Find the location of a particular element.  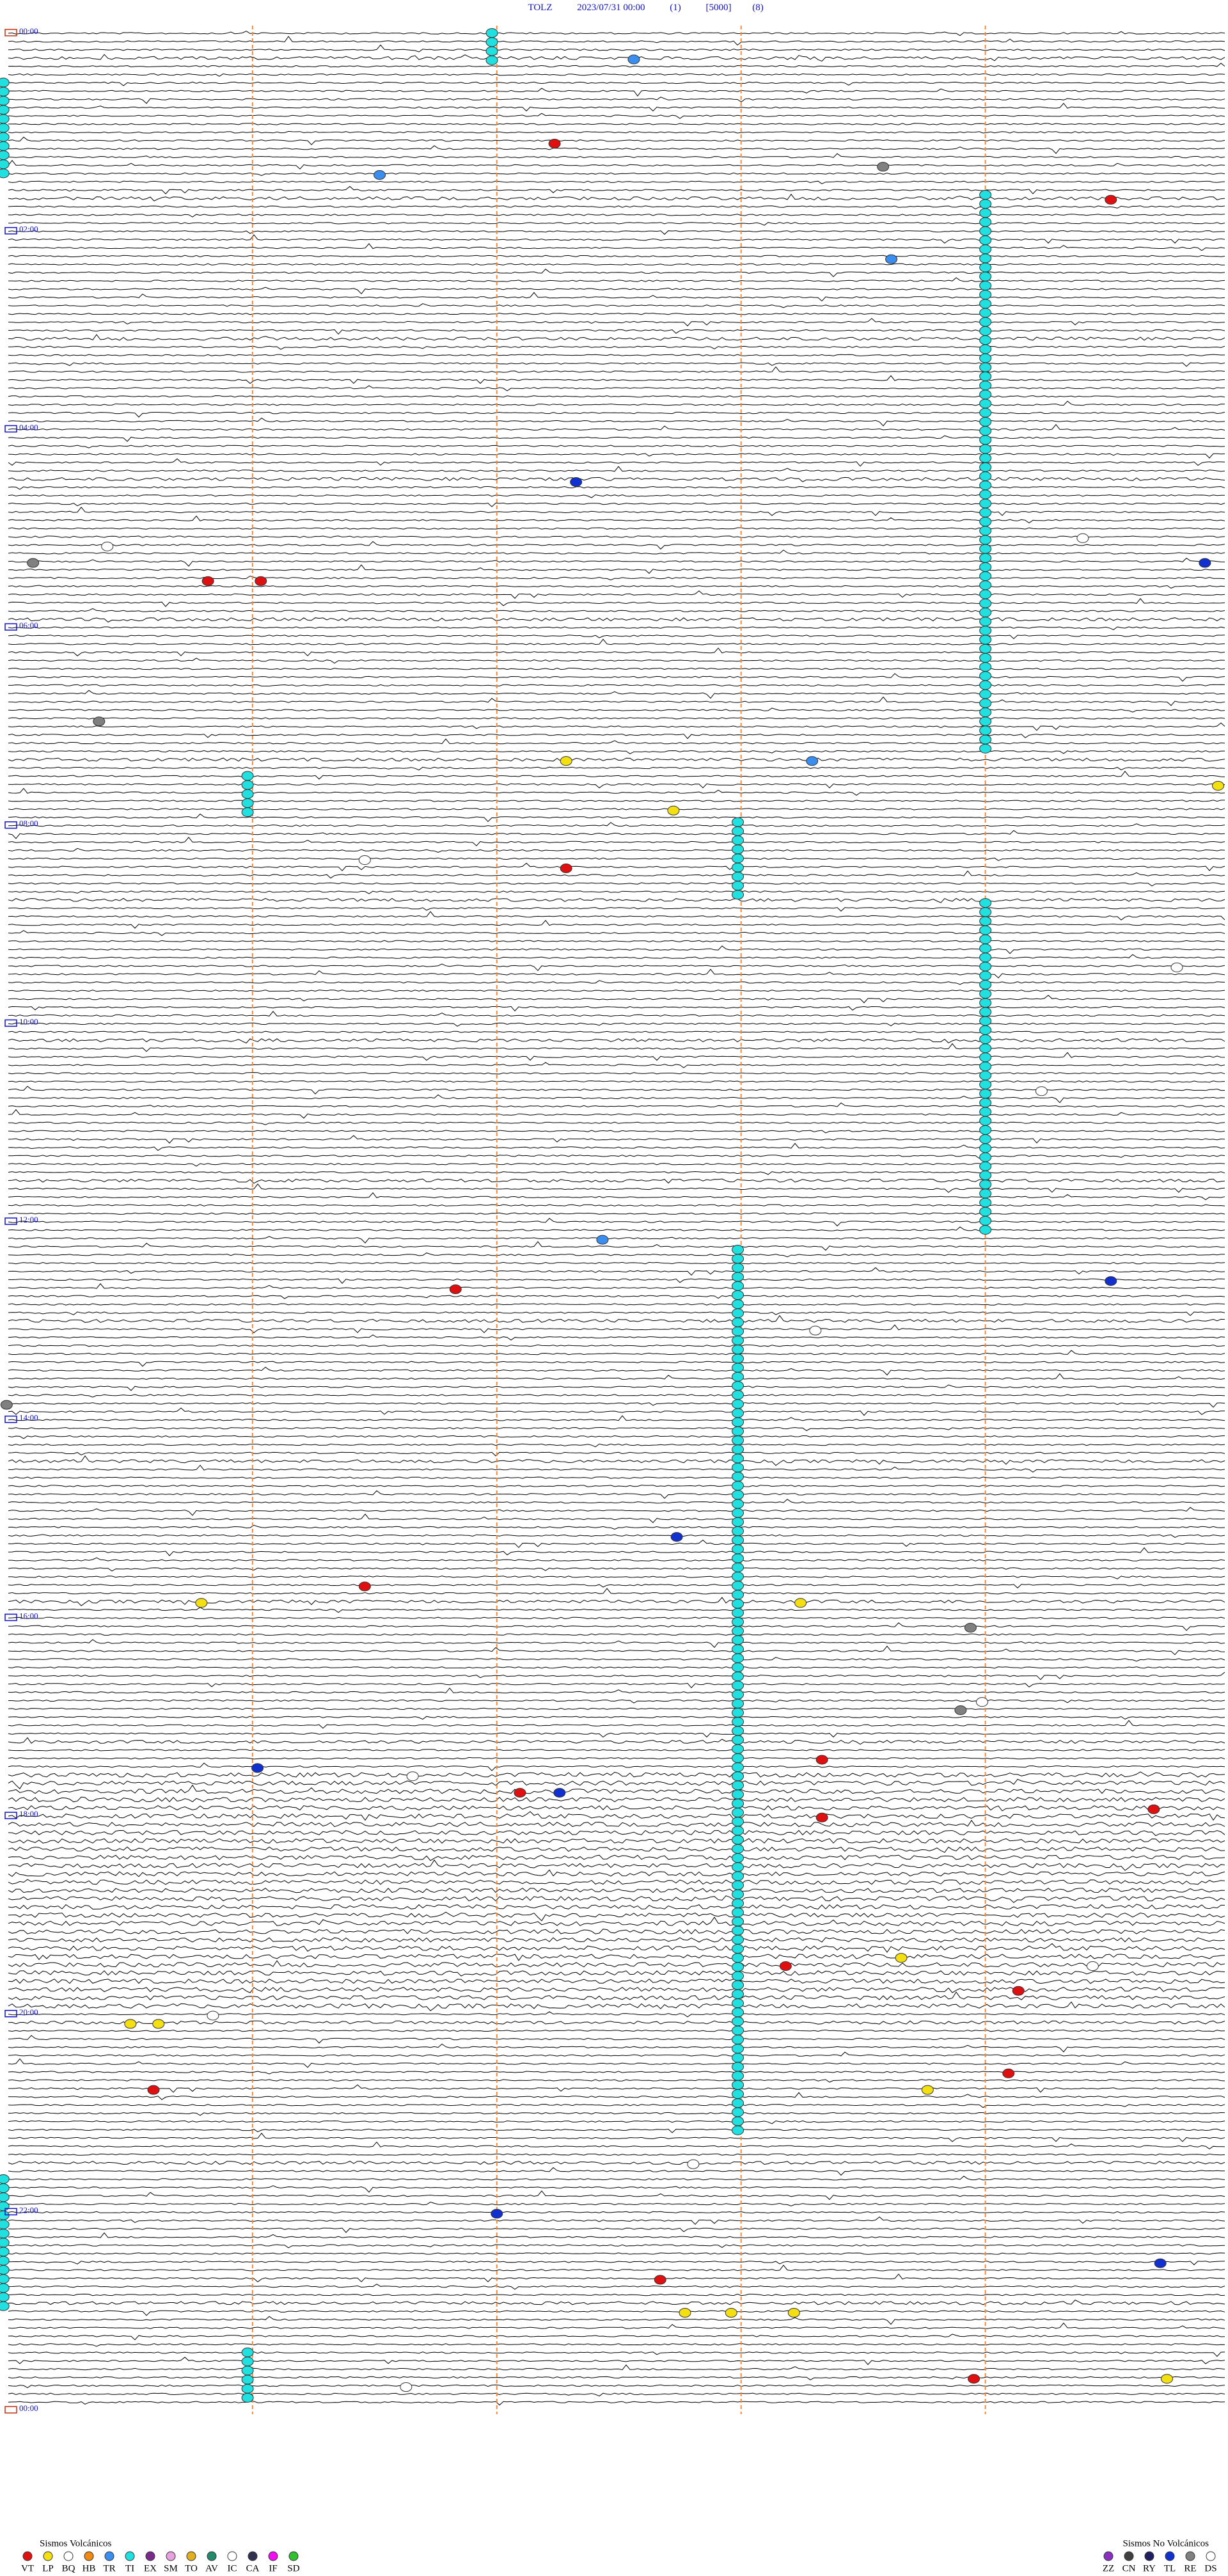

time-label: 10:00 is located at coordinates (28, 1021).